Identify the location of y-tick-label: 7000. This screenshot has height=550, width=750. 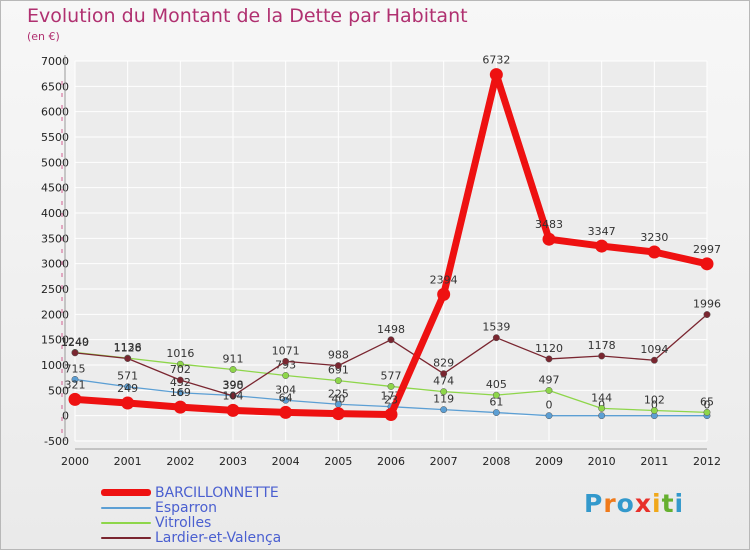
(55, 61).